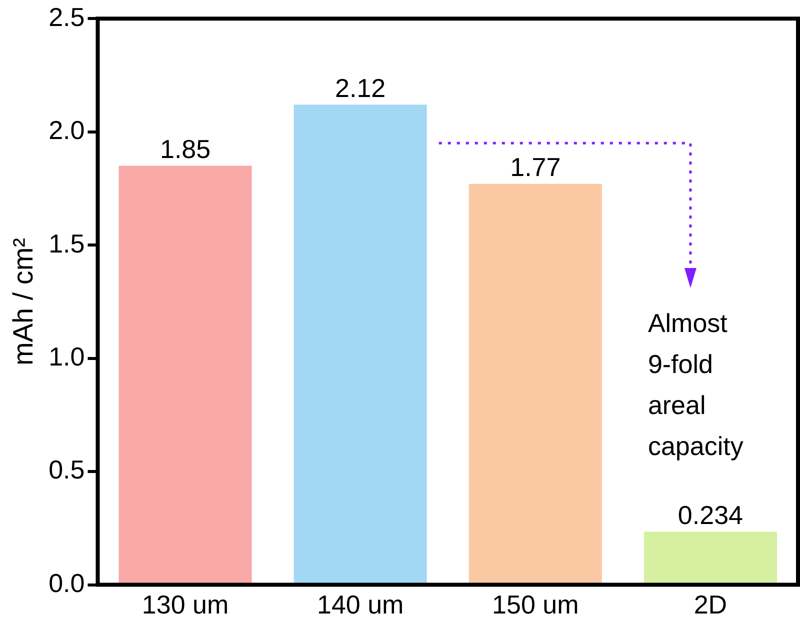 The image size is (800, 630). Describe the element at coordinates (66, 130) in the screenshot. I see `y-tick-label: 2.0` at that location.